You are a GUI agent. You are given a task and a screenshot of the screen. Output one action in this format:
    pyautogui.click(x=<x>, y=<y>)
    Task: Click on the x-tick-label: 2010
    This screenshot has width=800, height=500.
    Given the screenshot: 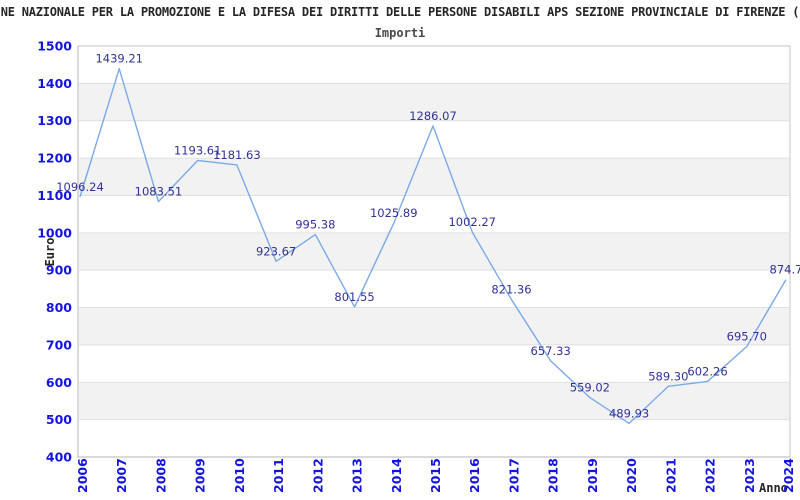 What is the action you would take?
    pyautogui.click(x=239, y=475)
    